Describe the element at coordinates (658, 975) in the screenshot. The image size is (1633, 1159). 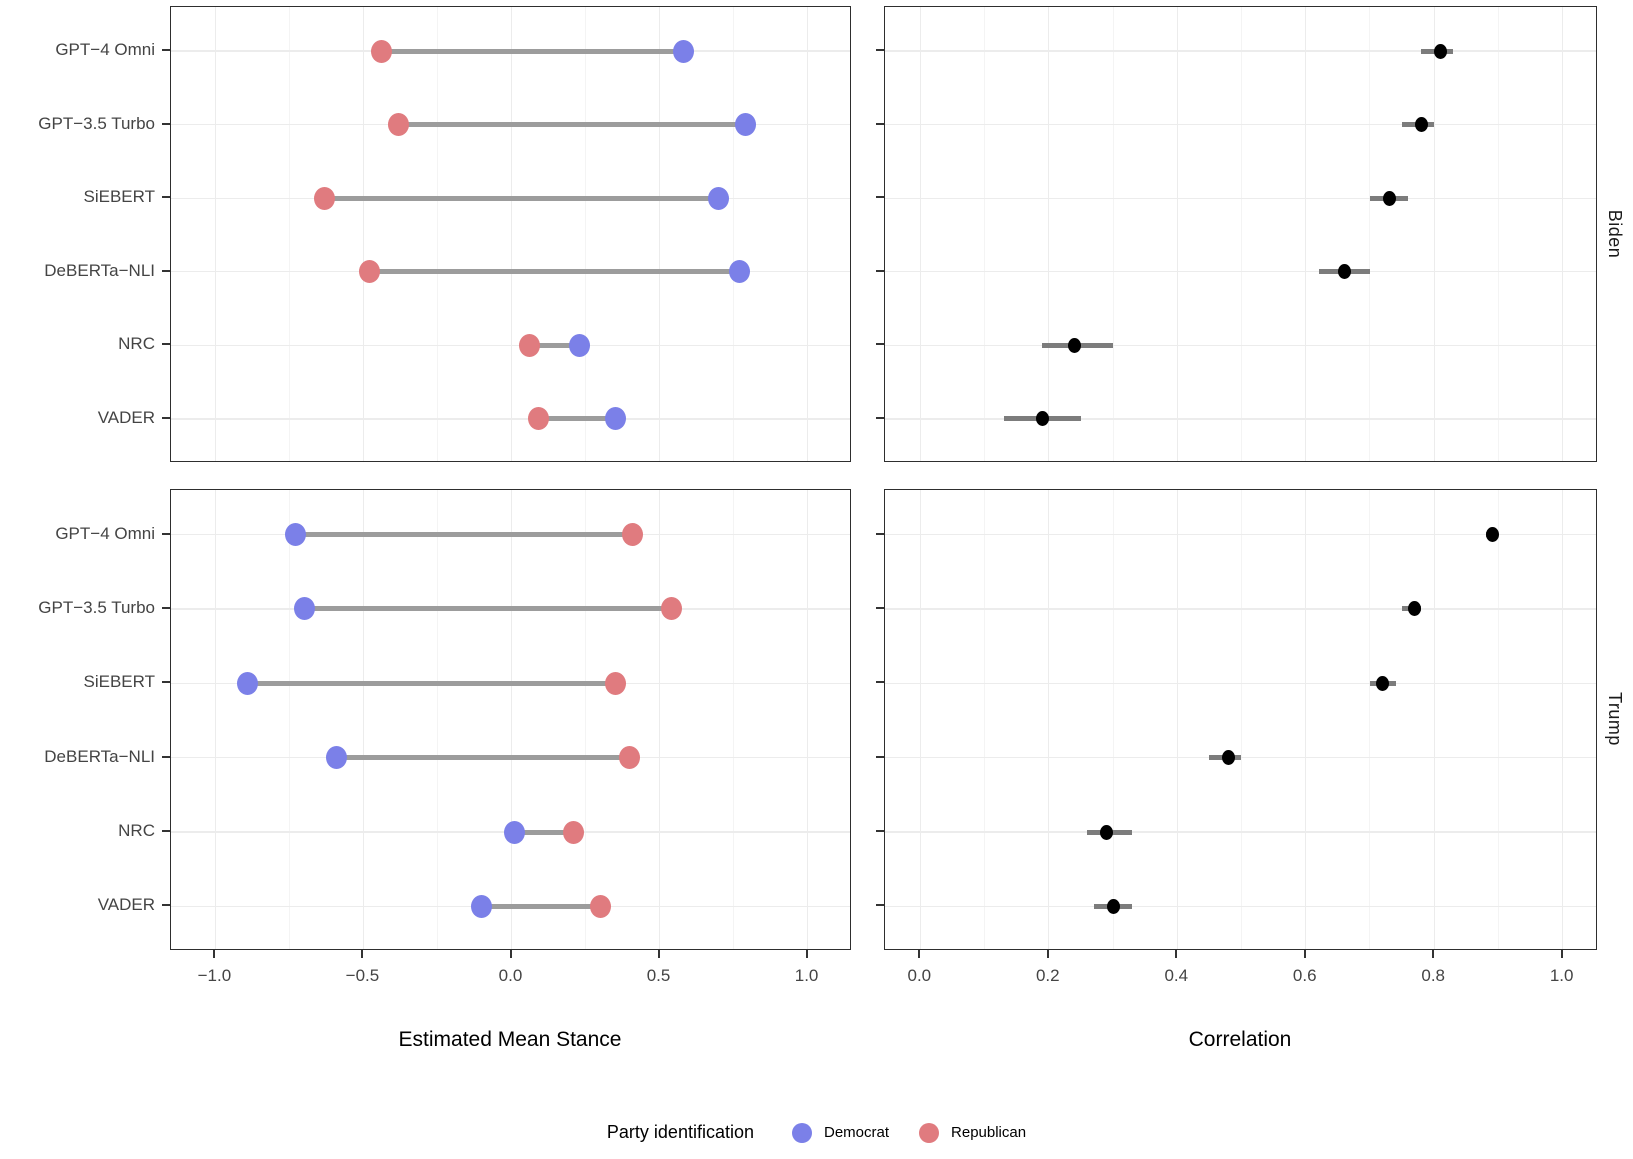
I see `x-tick-label: 0.5` at that location.